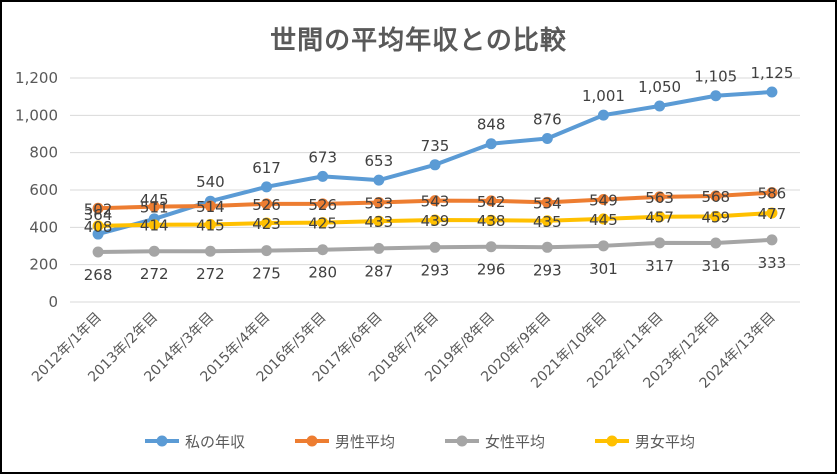  Describe the element at coordinates (36, 115) in the screenshot. I see `y-tick-label: 1,000` at that location.